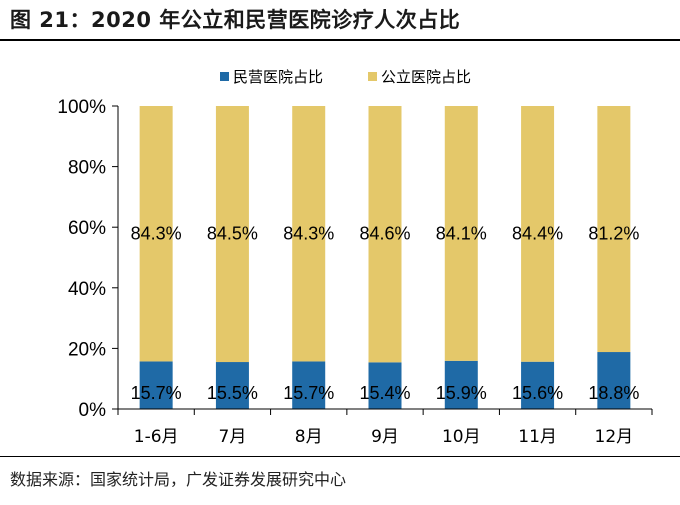 This screenshot has width=680, height=505. I want to click on data-source-note: 数据来源：国家统计局，广发证券发展研究中心, so click(178, 479).